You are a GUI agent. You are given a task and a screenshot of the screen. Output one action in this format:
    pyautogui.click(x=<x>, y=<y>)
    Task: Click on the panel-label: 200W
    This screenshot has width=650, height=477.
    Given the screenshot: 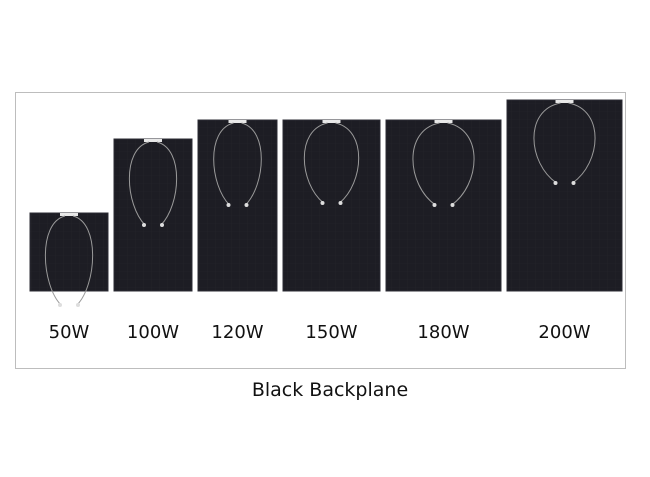 What is the action you would take?
    pyautogui.click(x=564, y=332)
    